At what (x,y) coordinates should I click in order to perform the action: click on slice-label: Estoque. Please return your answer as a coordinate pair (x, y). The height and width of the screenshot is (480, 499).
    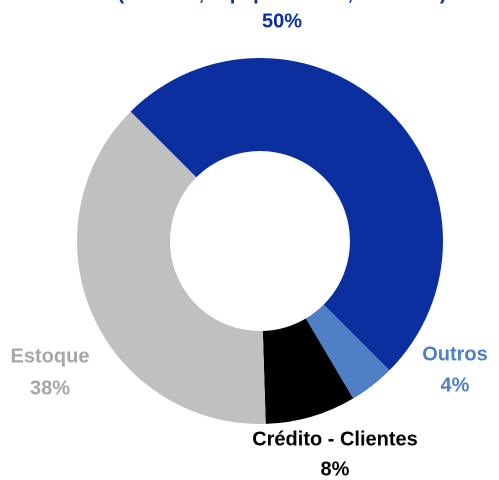
    Looking at the image, I should click on (50, 356).